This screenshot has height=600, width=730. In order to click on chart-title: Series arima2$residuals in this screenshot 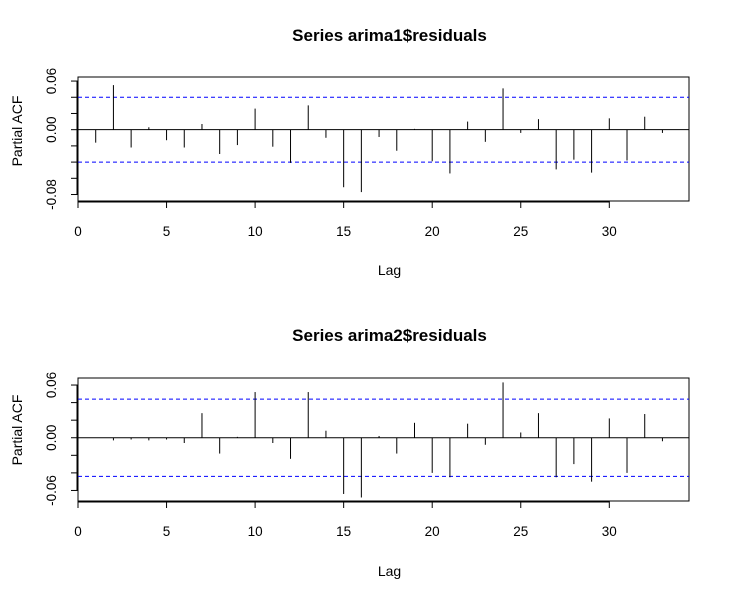, I will do `click(389, 335)`.